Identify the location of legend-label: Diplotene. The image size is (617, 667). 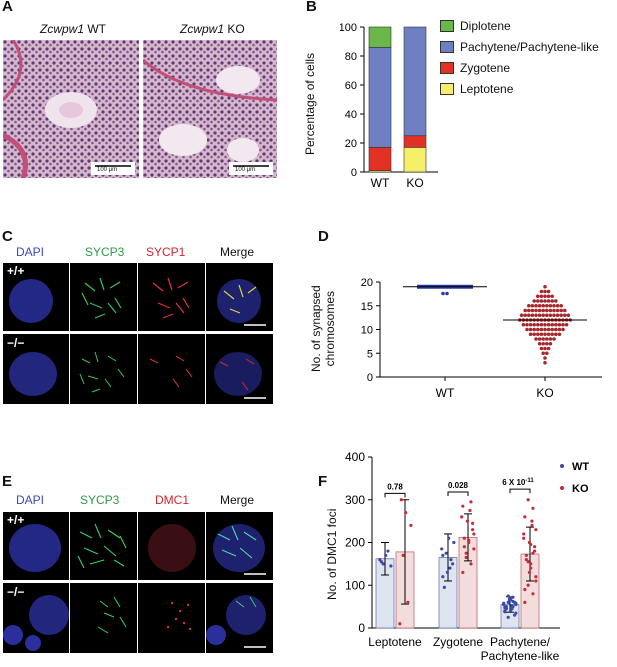
(485, 25).